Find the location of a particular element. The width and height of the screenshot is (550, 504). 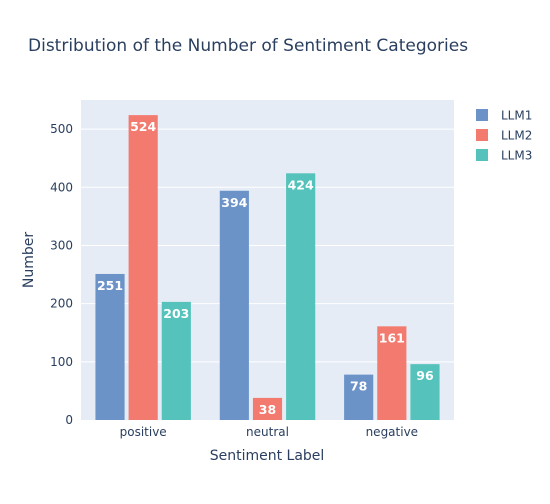

bar-llm1-positive is located at coordinates (110, 346).